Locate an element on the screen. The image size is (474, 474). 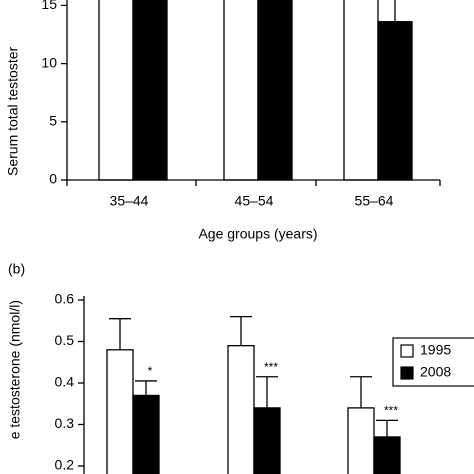
panel-label: (b) is located at coordinates (16, 269).